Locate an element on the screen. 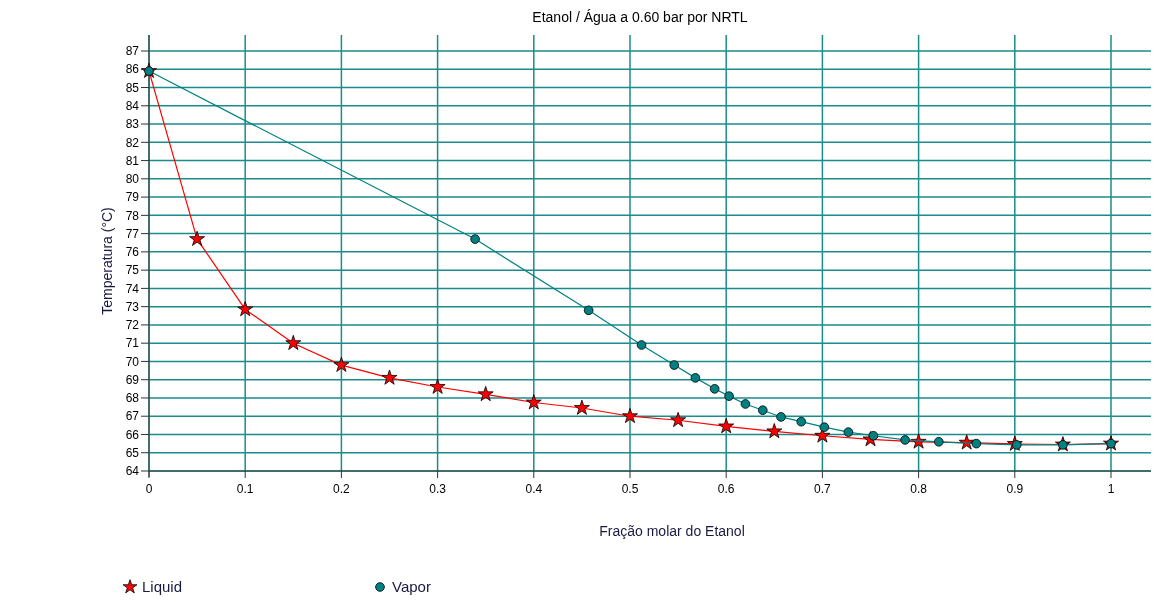 Image resolution: width=1158 pixels, height=602 pixels. y-tick-label: 73 is located at coordinates (132, 306).